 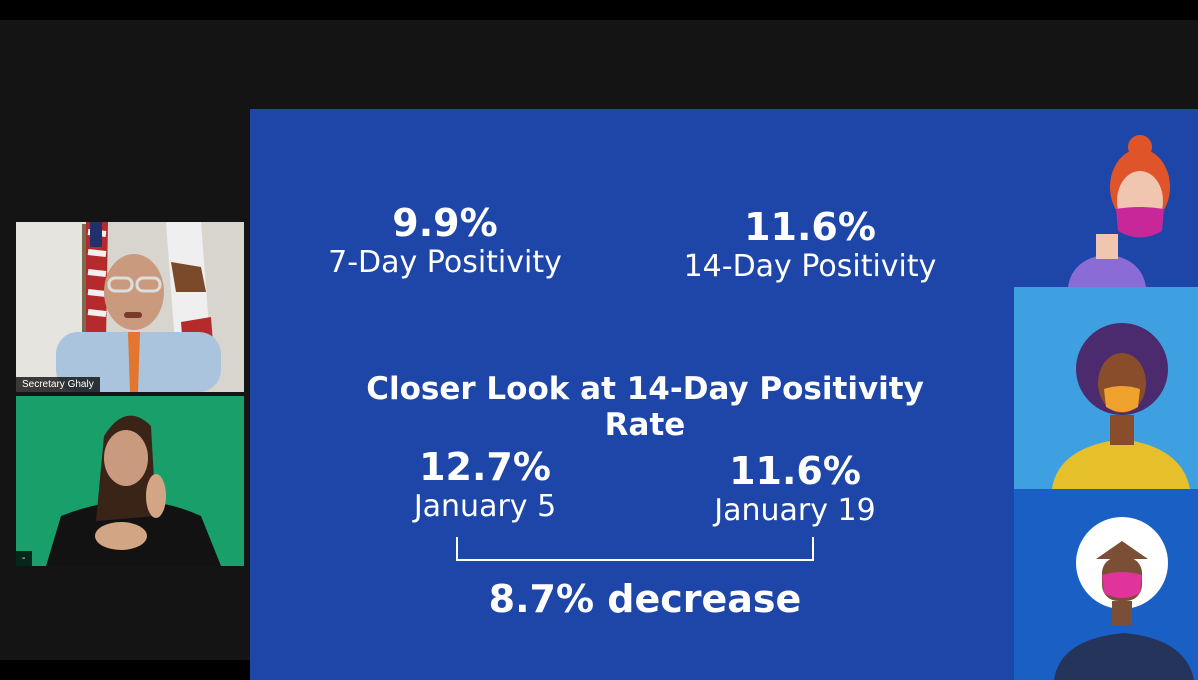 I want to click on comparison-bracket, so click(x=635, y=549).